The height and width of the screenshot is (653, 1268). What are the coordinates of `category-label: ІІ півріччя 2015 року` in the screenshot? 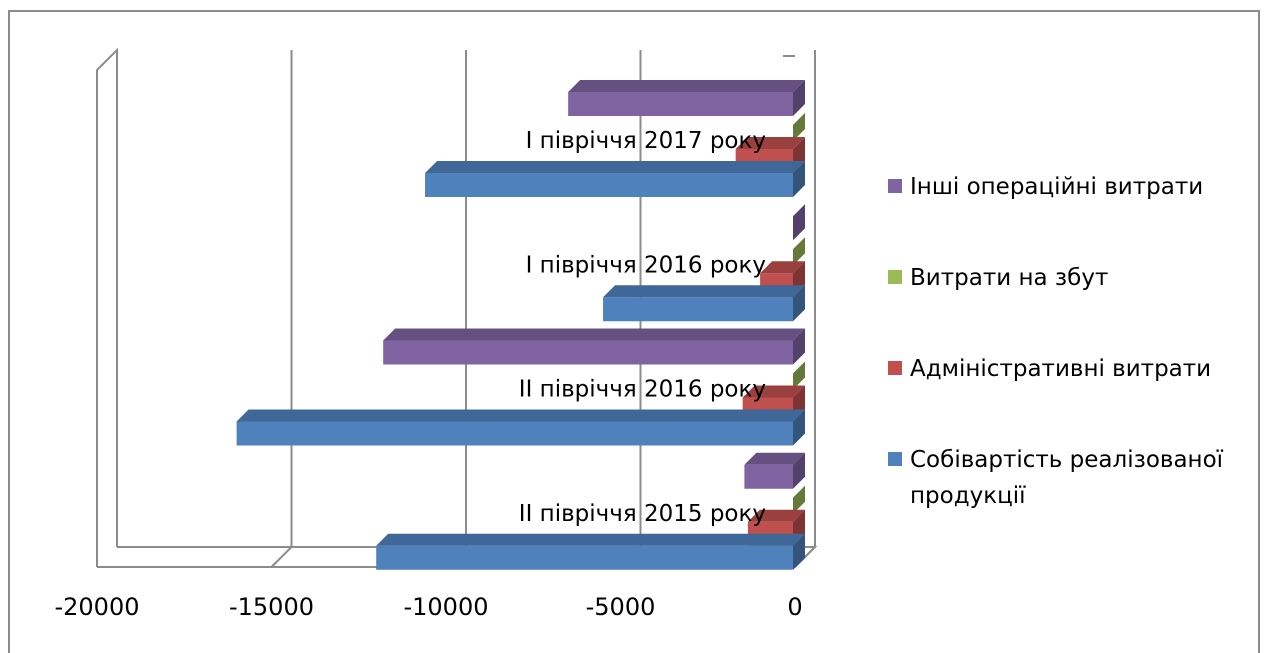 It's located at (642, 514).